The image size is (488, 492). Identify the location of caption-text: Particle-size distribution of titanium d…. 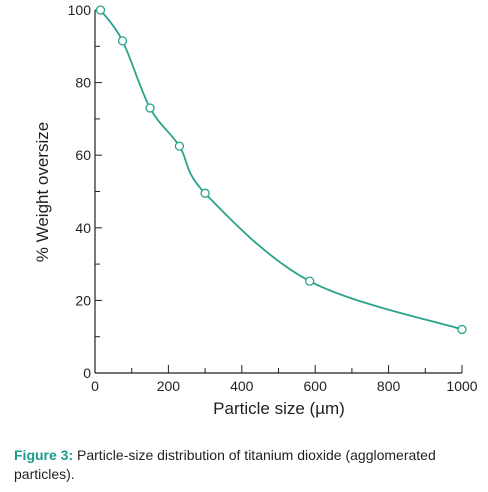
(225, 464).